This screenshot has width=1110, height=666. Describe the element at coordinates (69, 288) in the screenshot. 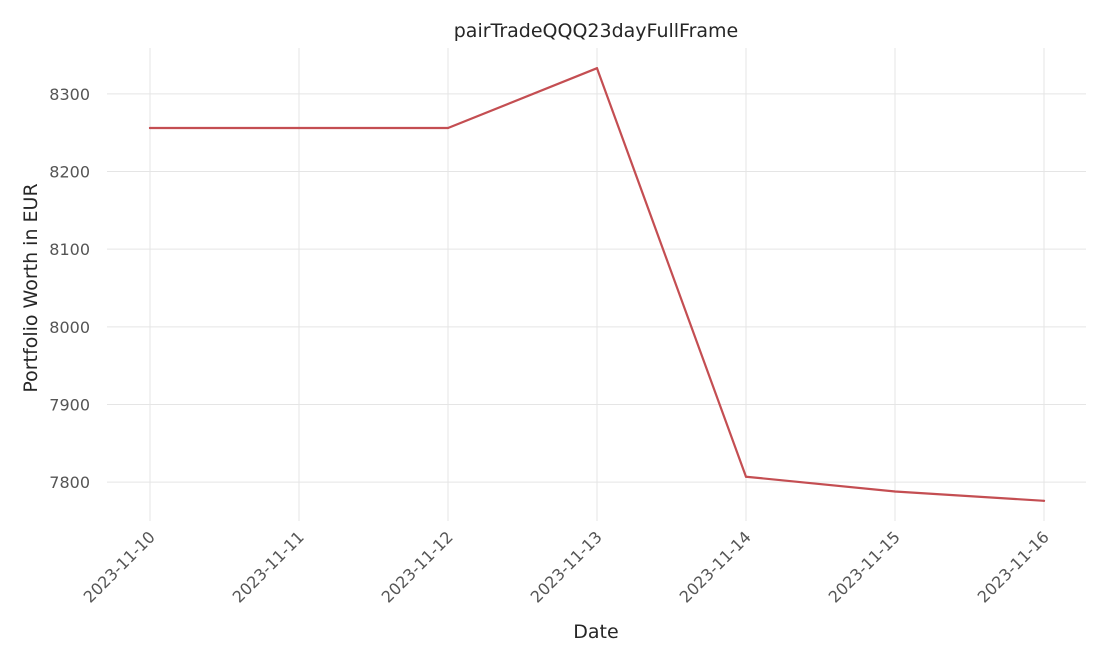

I see `y-axis-ticks: 7800 7900 8000 8100 8200 8300` at that location.